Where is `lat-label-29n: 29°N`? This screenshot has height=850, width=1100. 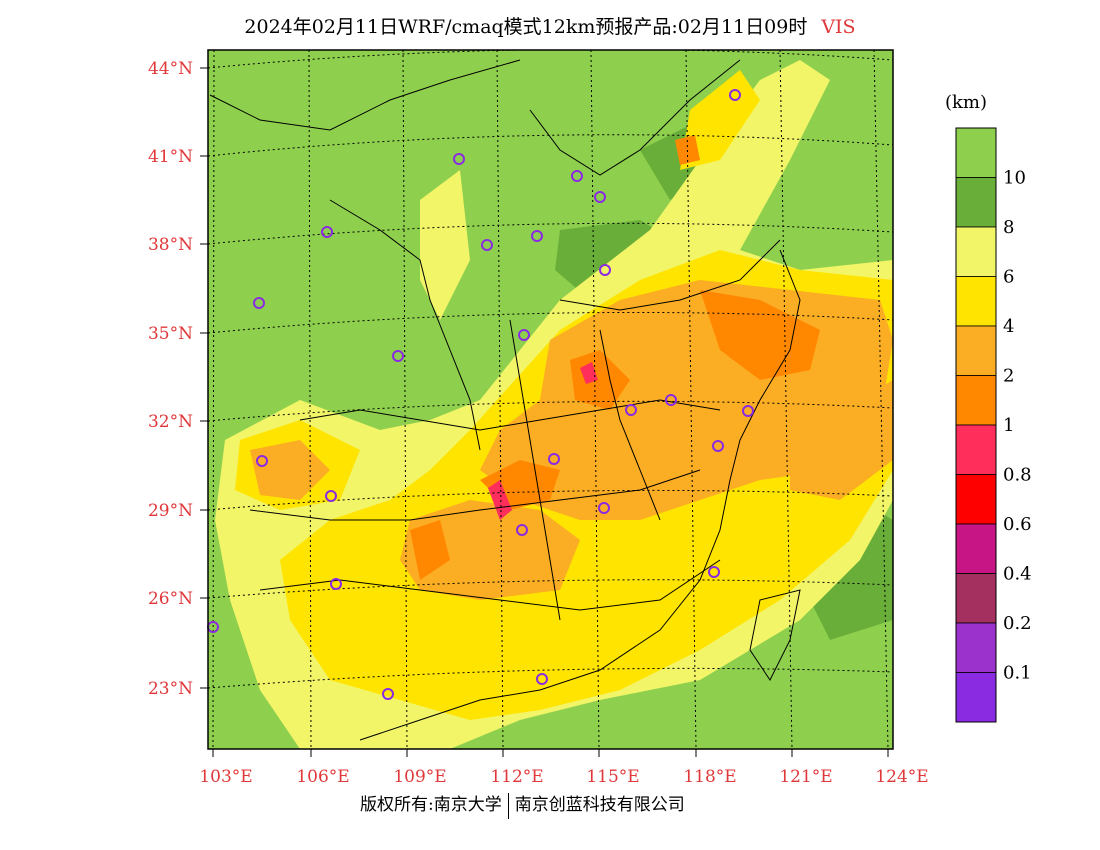 lat-label-29n: 29°N is located at coordinates (170, 511).